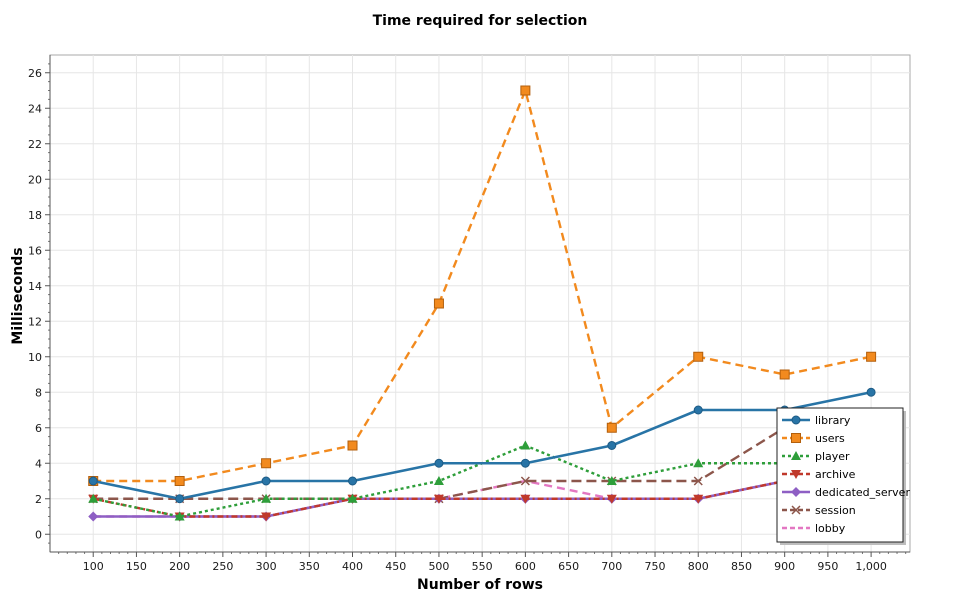 This screenshot has height=600, width=960. Describe the element at coordinates (266, 566) in the screenshot. I see `x-tick-label: 300` at that location.